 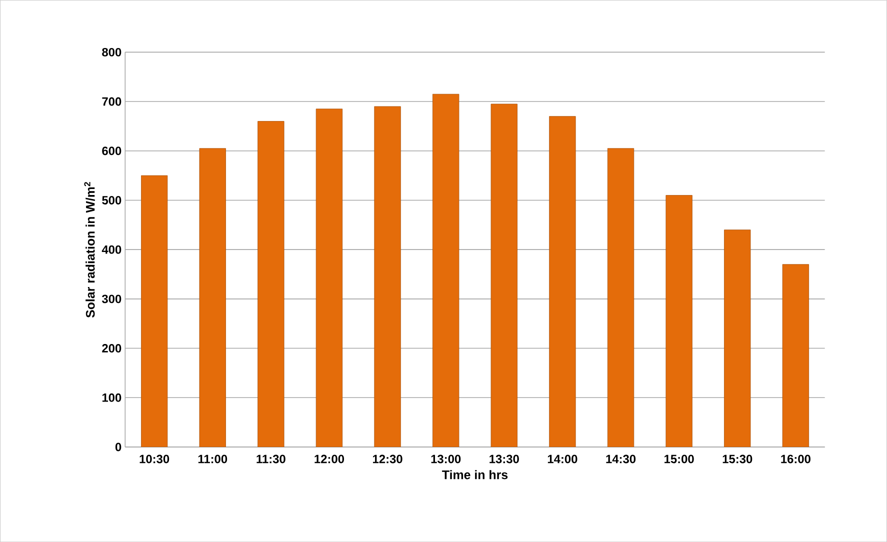 What do you see at coordinates (112, 348) in the screenshot?
I see `y-tick-label: 200` at bounding box center [112, 348].